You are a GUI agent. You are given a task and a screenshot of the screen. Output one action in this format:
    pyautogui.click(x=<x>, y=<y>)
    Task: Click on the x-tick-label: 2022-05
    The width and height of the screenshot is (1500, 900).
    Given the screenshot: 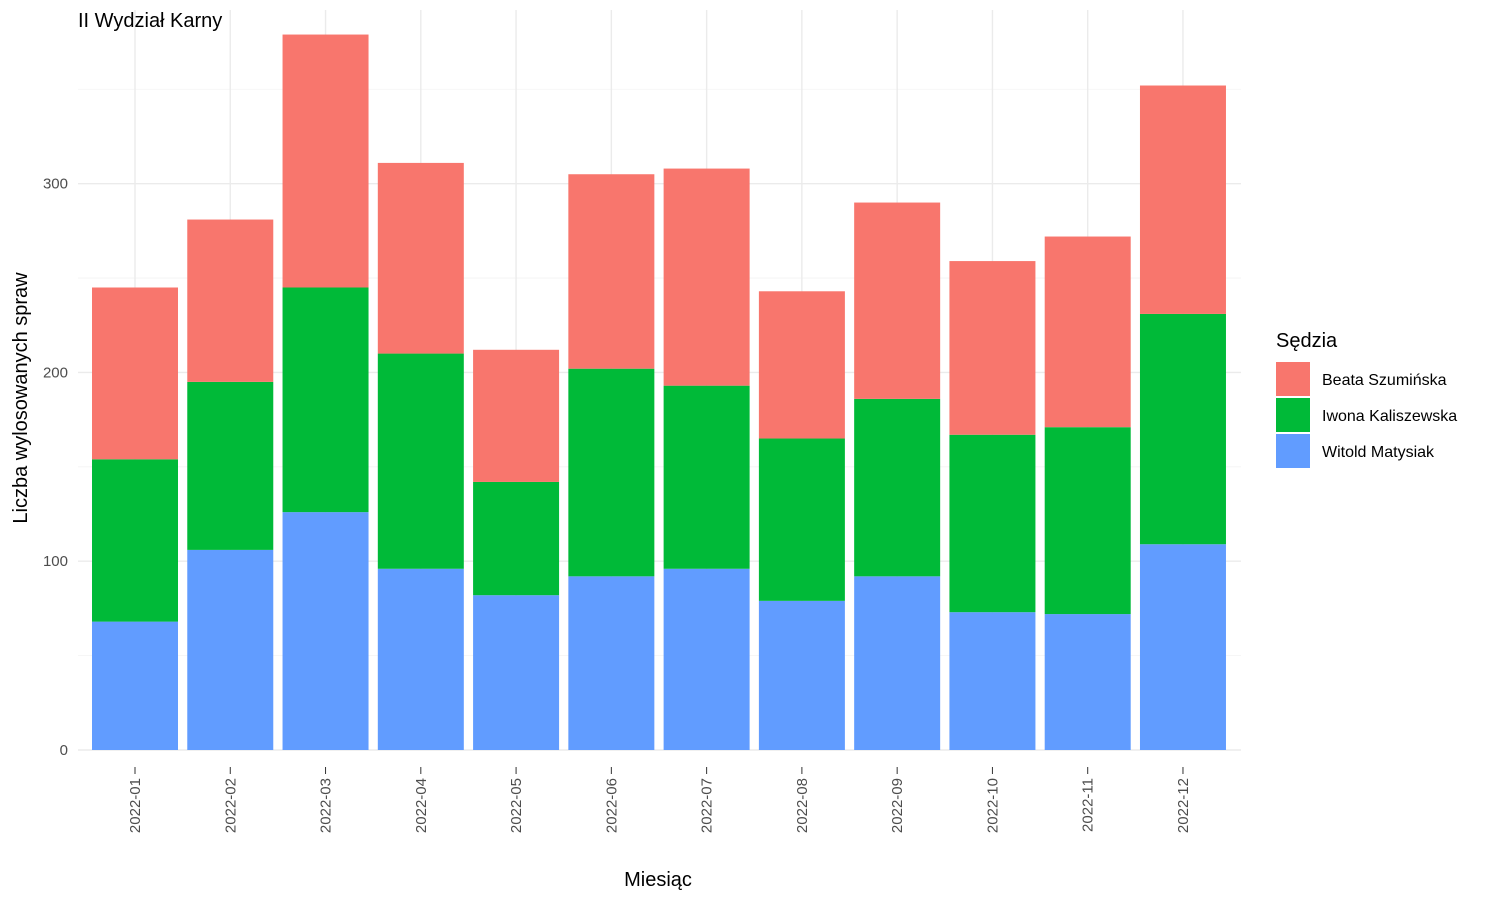 What is the action you would take?
    pyautogui.click(x=516, y=805)
    